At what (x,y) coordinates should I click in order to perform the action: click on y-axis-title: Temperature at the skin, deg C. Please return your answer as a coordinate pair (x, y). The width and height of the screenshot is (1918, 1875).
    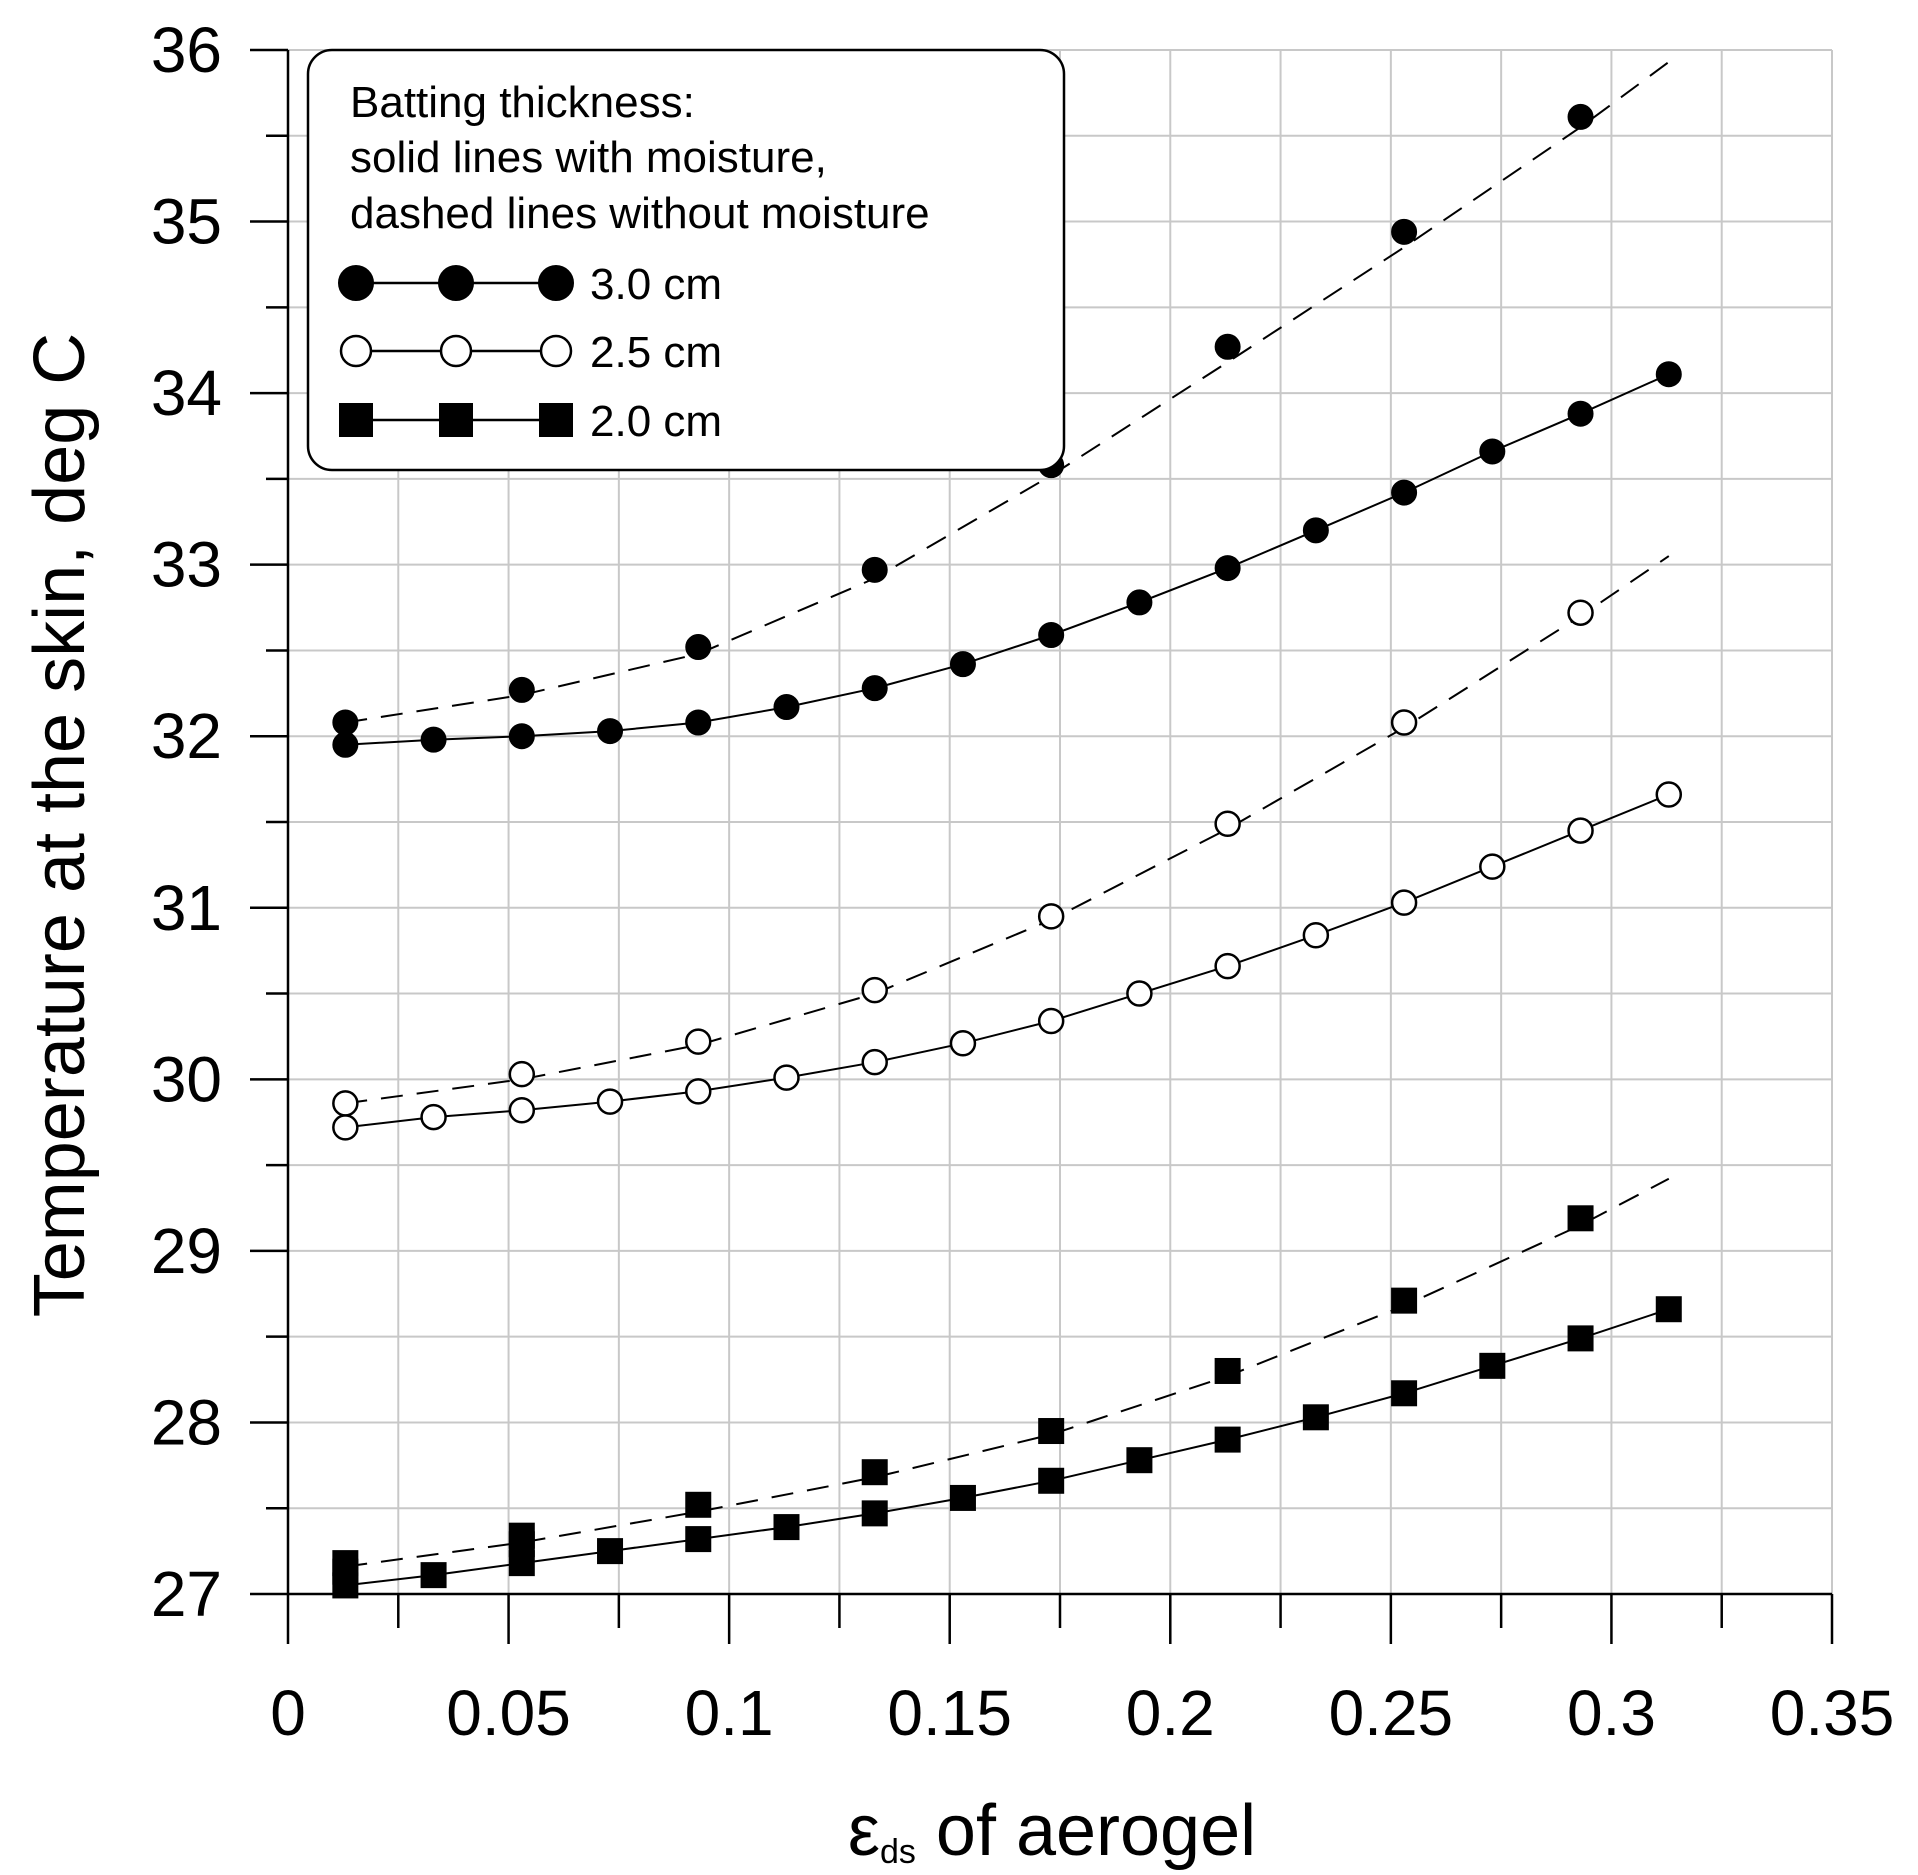
    Looking at the image, I should click on (60, 825).